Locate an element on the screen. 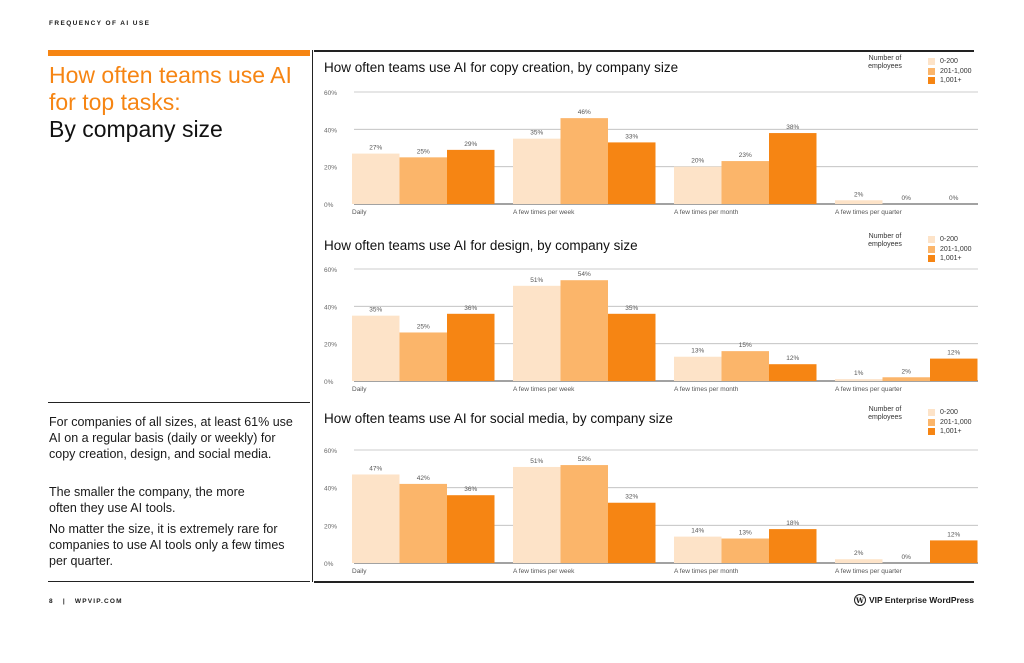 The width and height of the screenshot is (1024, 663). left-mid-rule is located at coordinates (179, 402).